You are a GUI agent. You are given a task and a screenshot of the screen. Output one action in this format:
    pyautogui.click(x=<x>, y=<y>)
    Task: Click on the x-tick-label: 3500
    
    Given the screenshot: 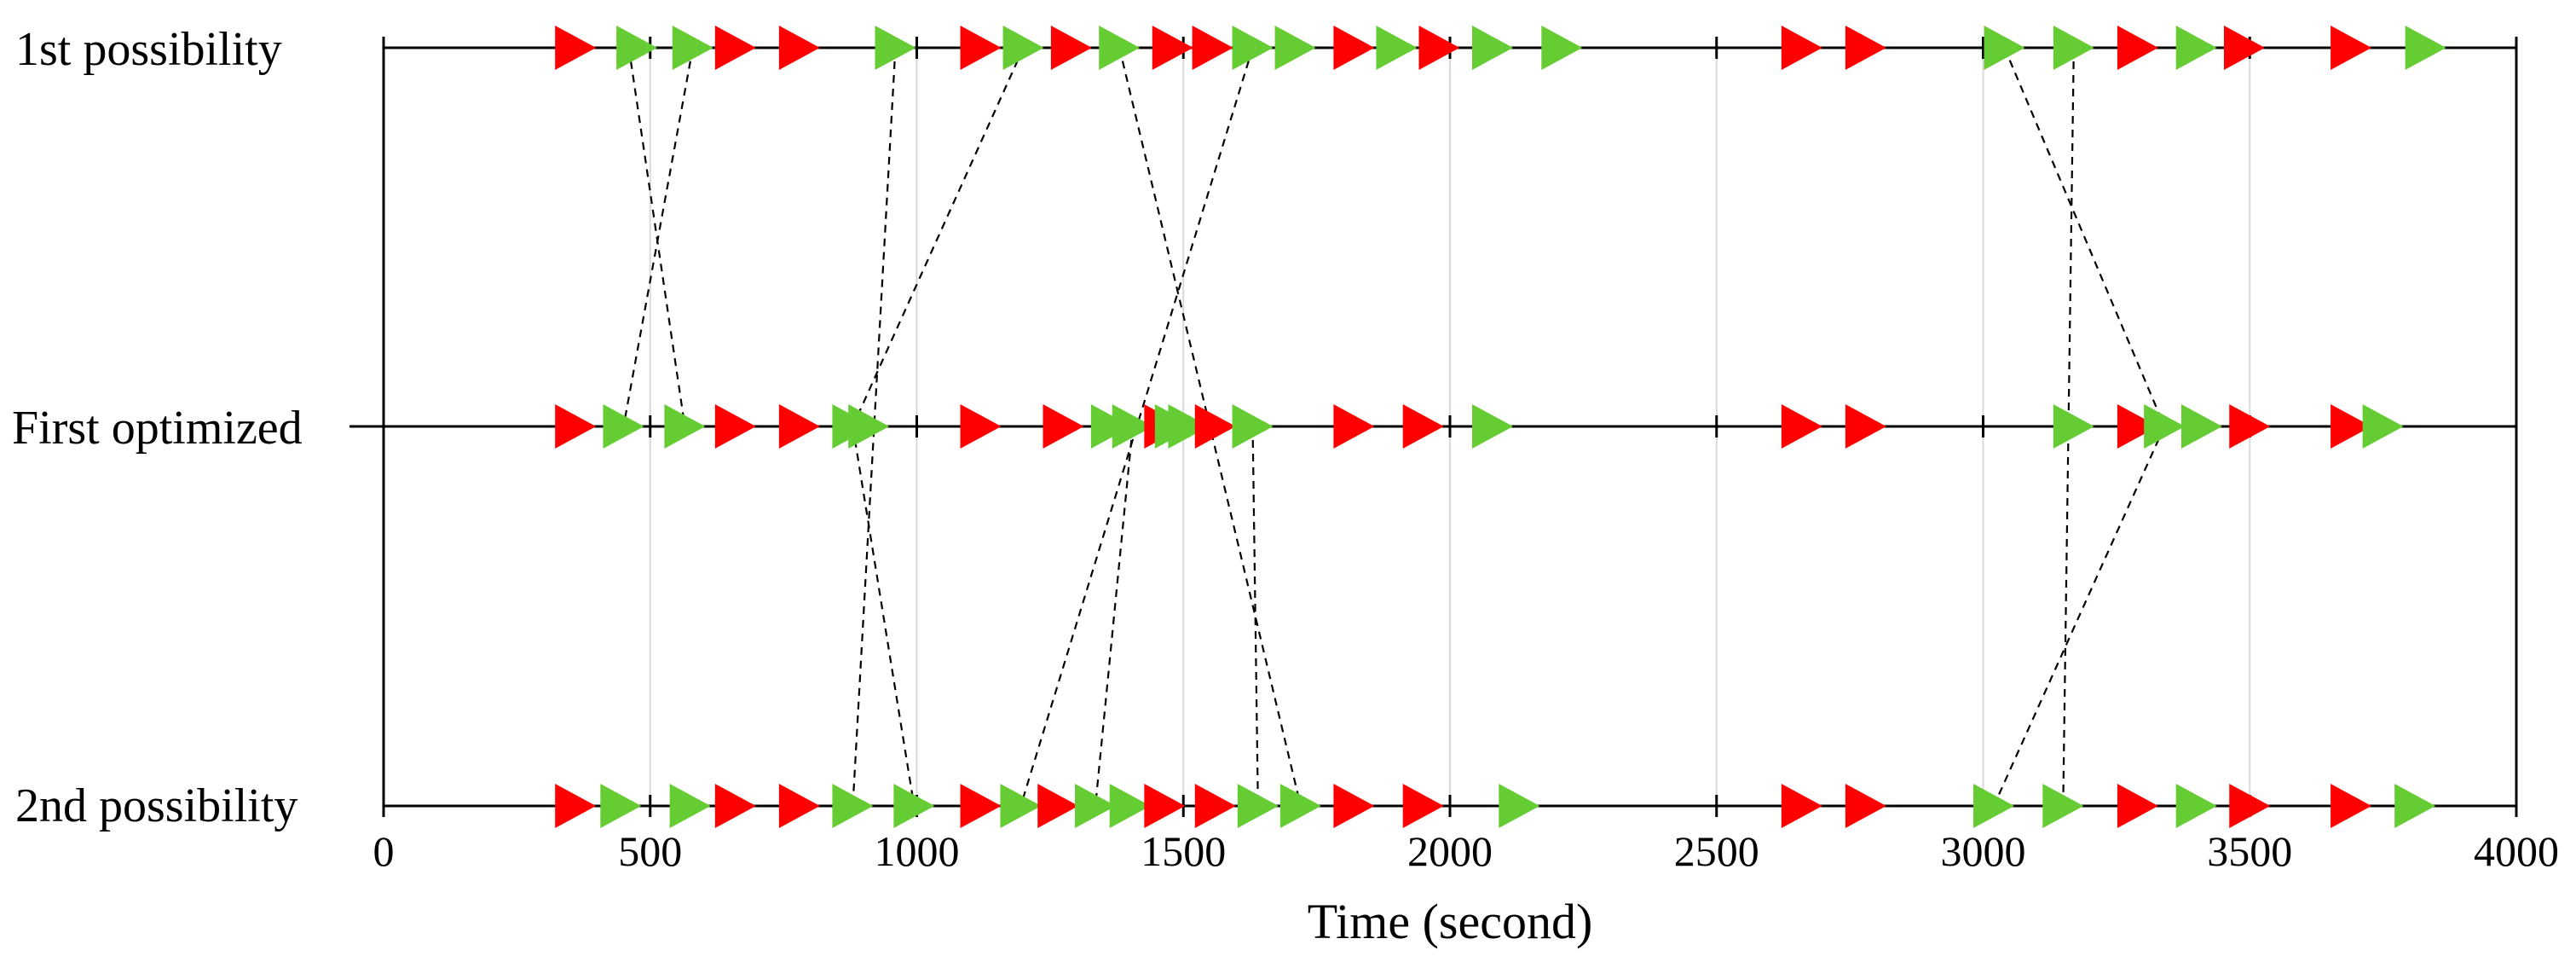 What is the action you would take?
    pyautogui.click(x=2249, y=851)
    